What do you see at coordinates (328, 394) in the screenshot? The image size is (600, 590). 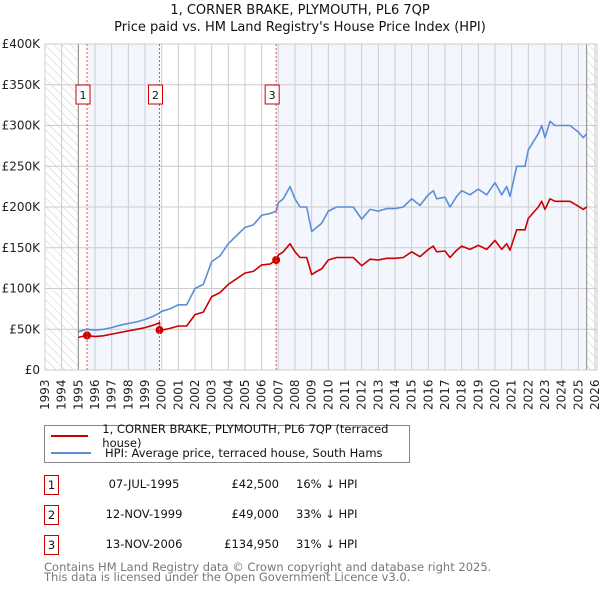 I see `x-tick-label: 2010` at bounding box center [328, 394].